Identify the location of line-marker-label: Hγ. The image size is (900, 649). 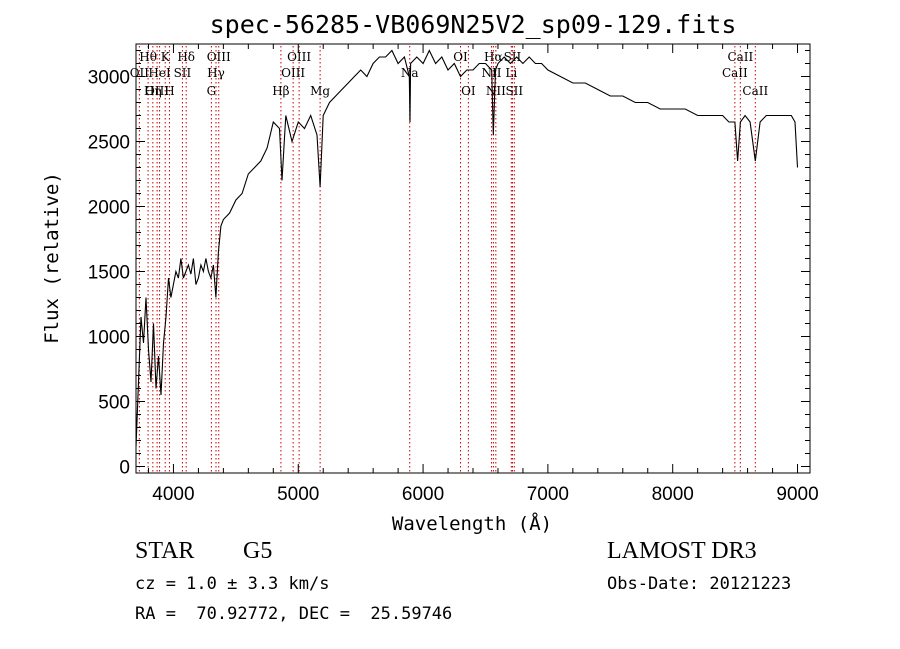
(216, 73).